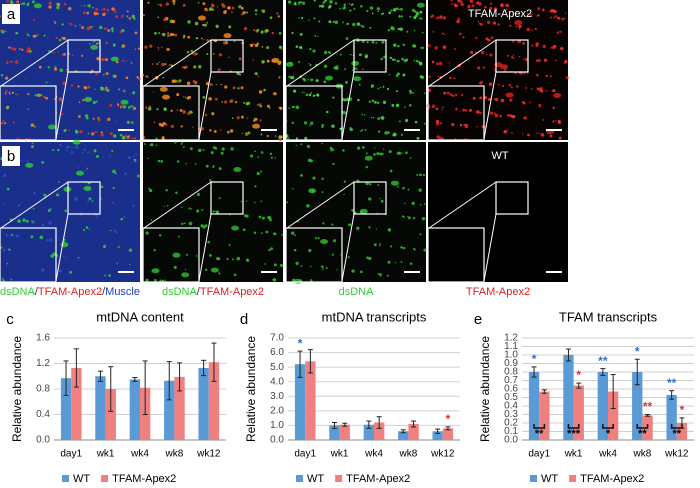 The width and height of the screenshot is (700, 488). I want to click on y-tick-label: 4.0, so click(277, 381).